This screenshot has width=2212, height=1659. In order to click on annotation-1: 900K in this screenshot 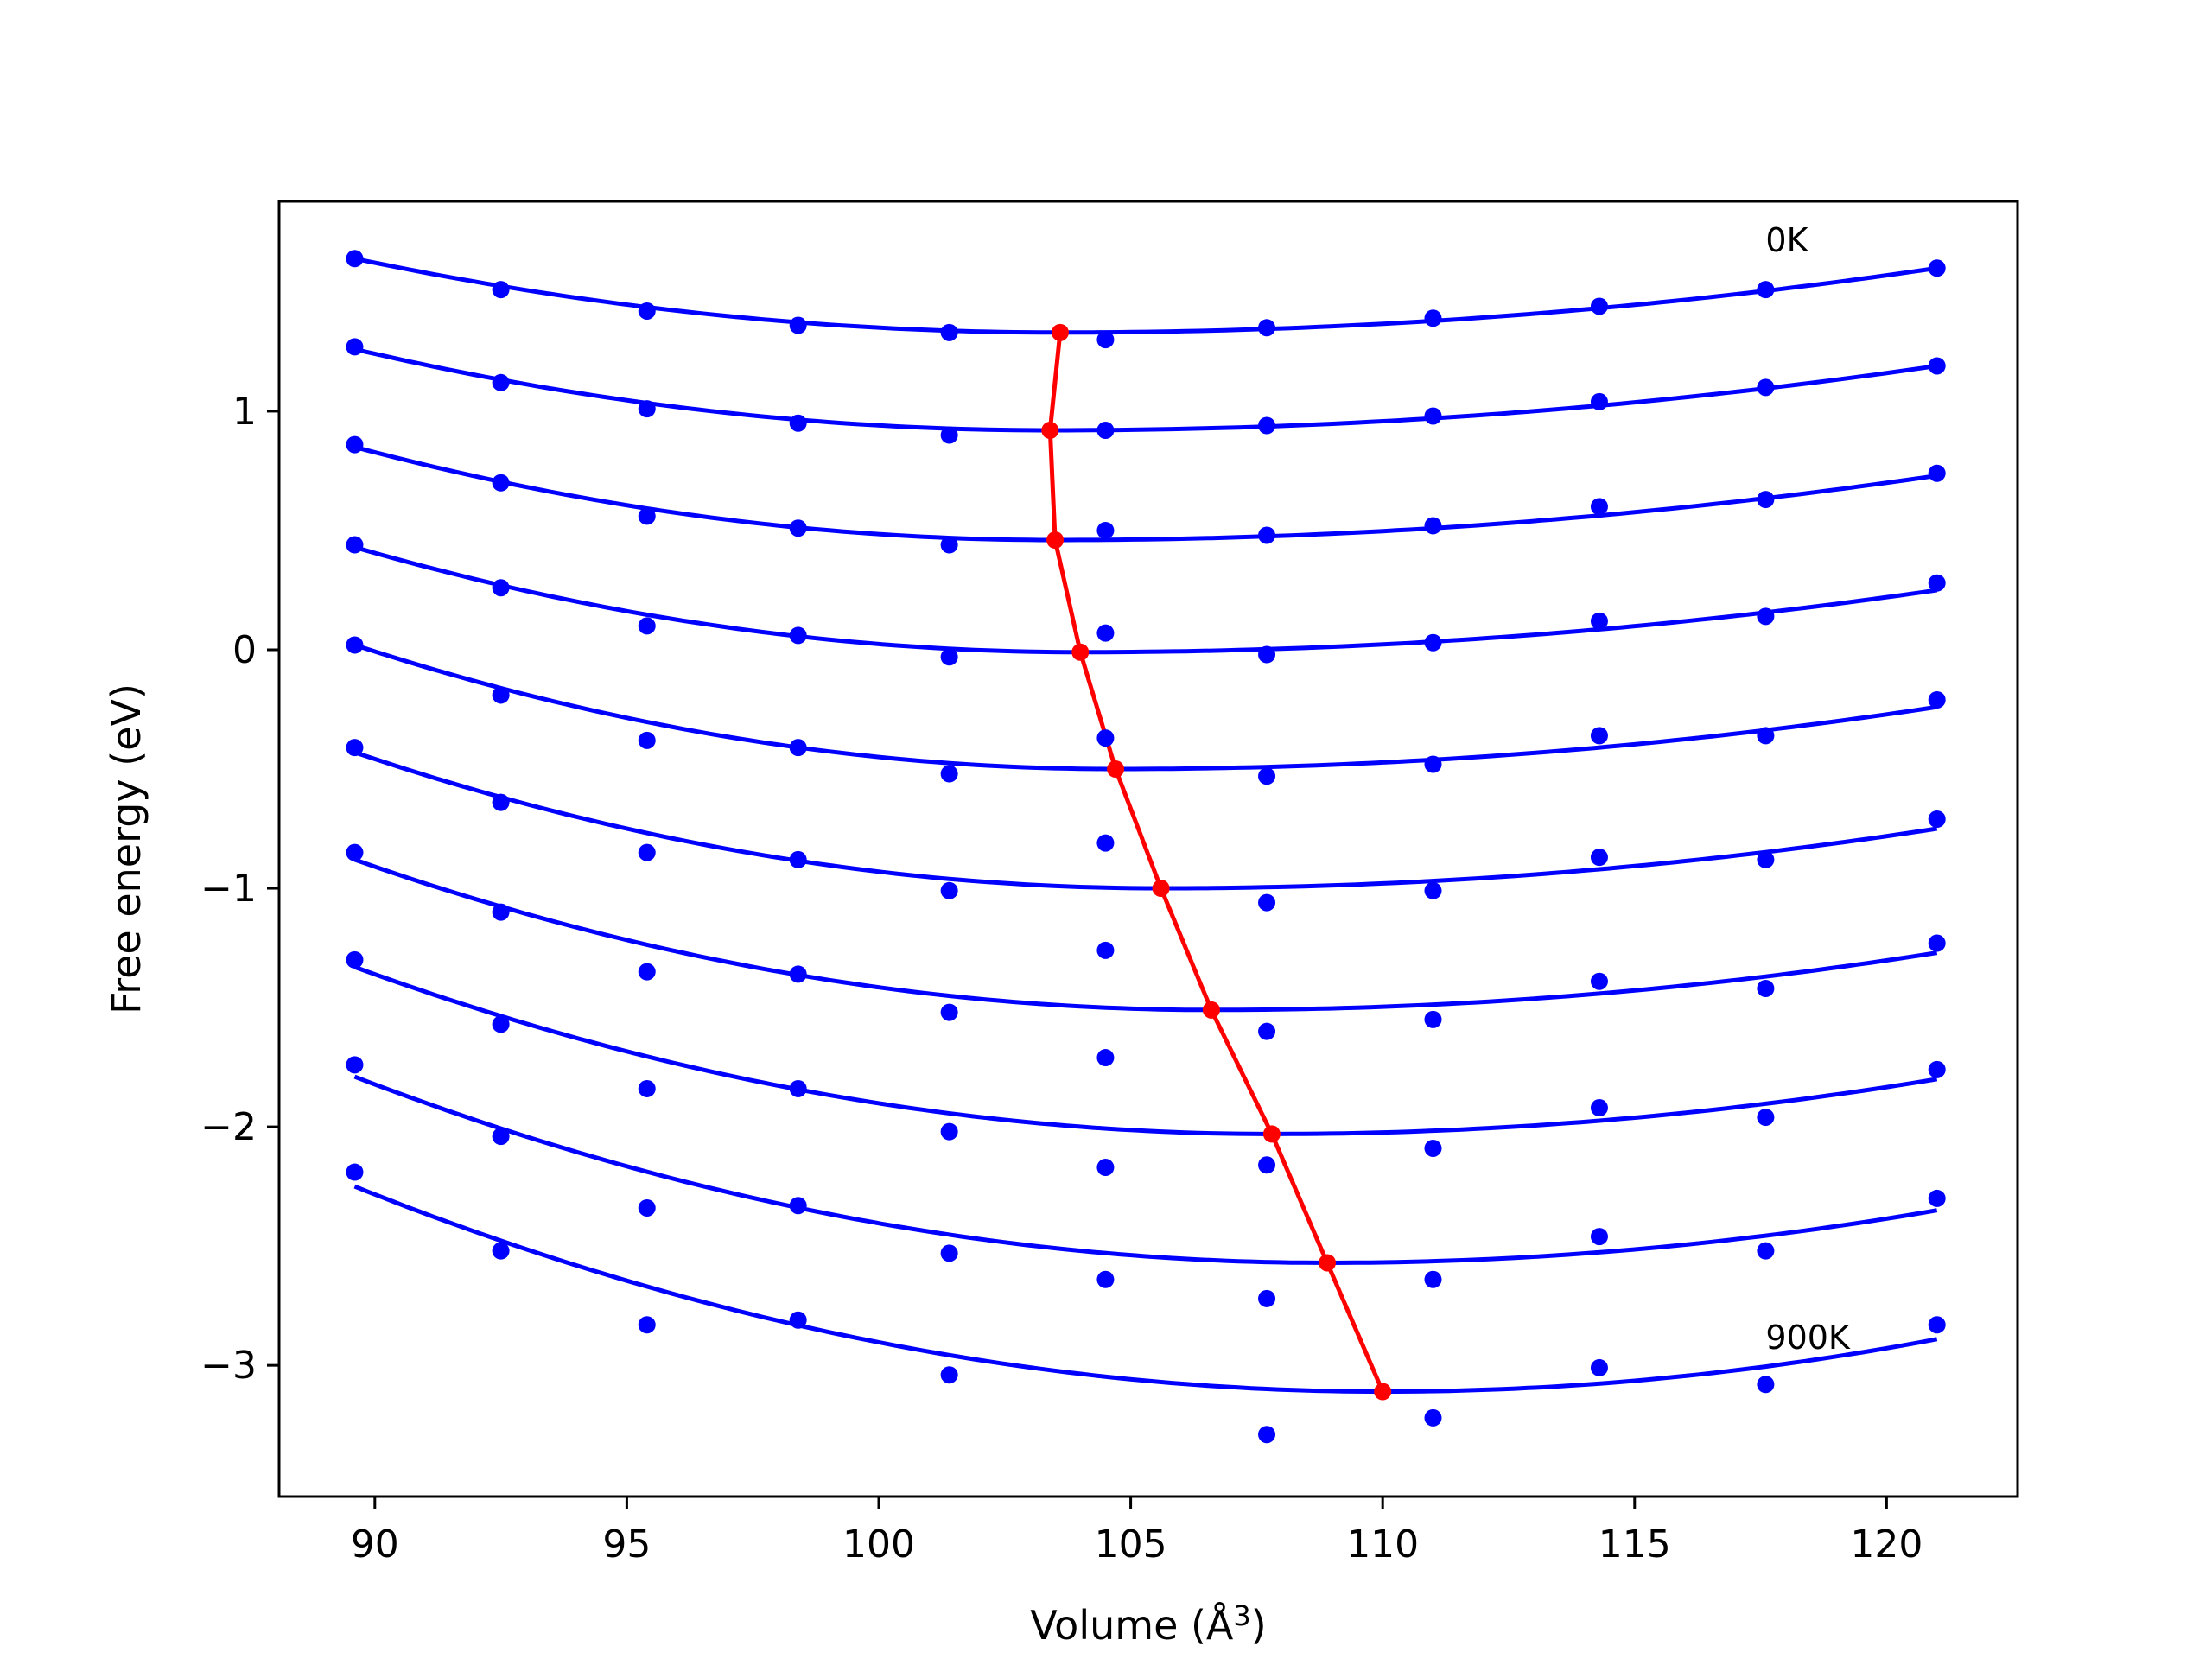, I will do `click(1808, 1338)`.